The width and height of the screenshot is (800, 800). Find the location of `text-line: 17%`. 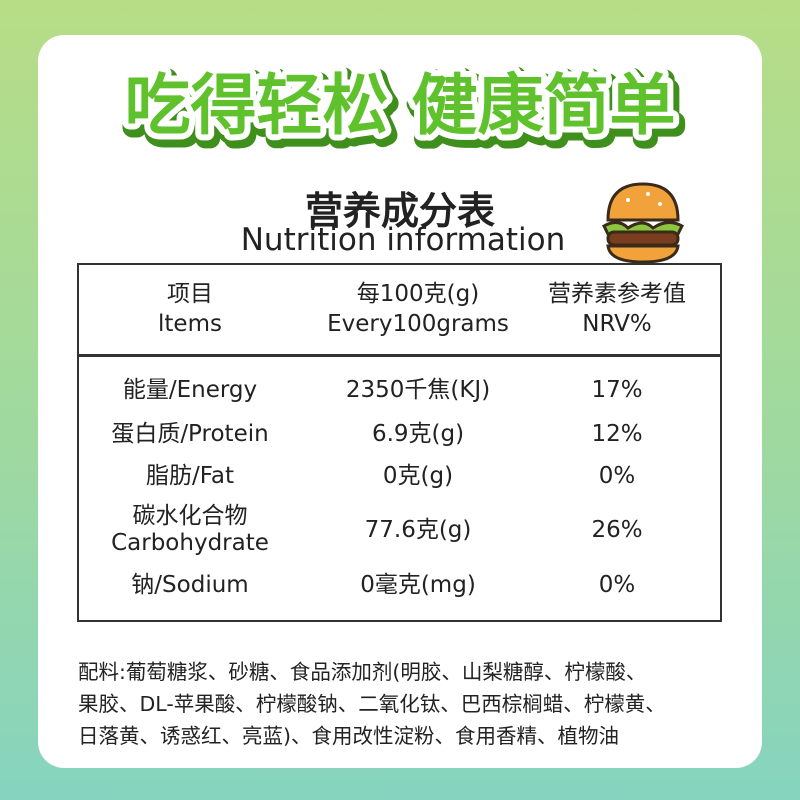

text-line: 17% is located at coordinates (617, 390).